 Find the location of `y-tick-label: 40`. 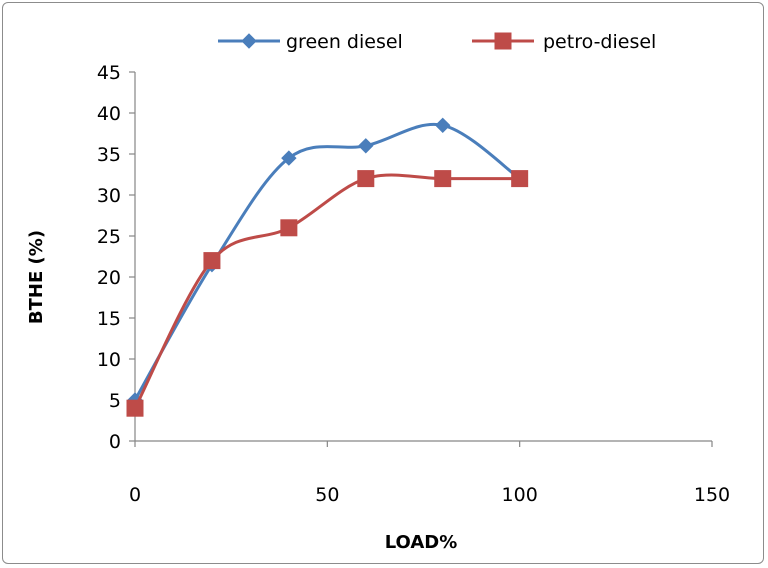

y-tick-label: 40 is located at coordinates (109, 114).